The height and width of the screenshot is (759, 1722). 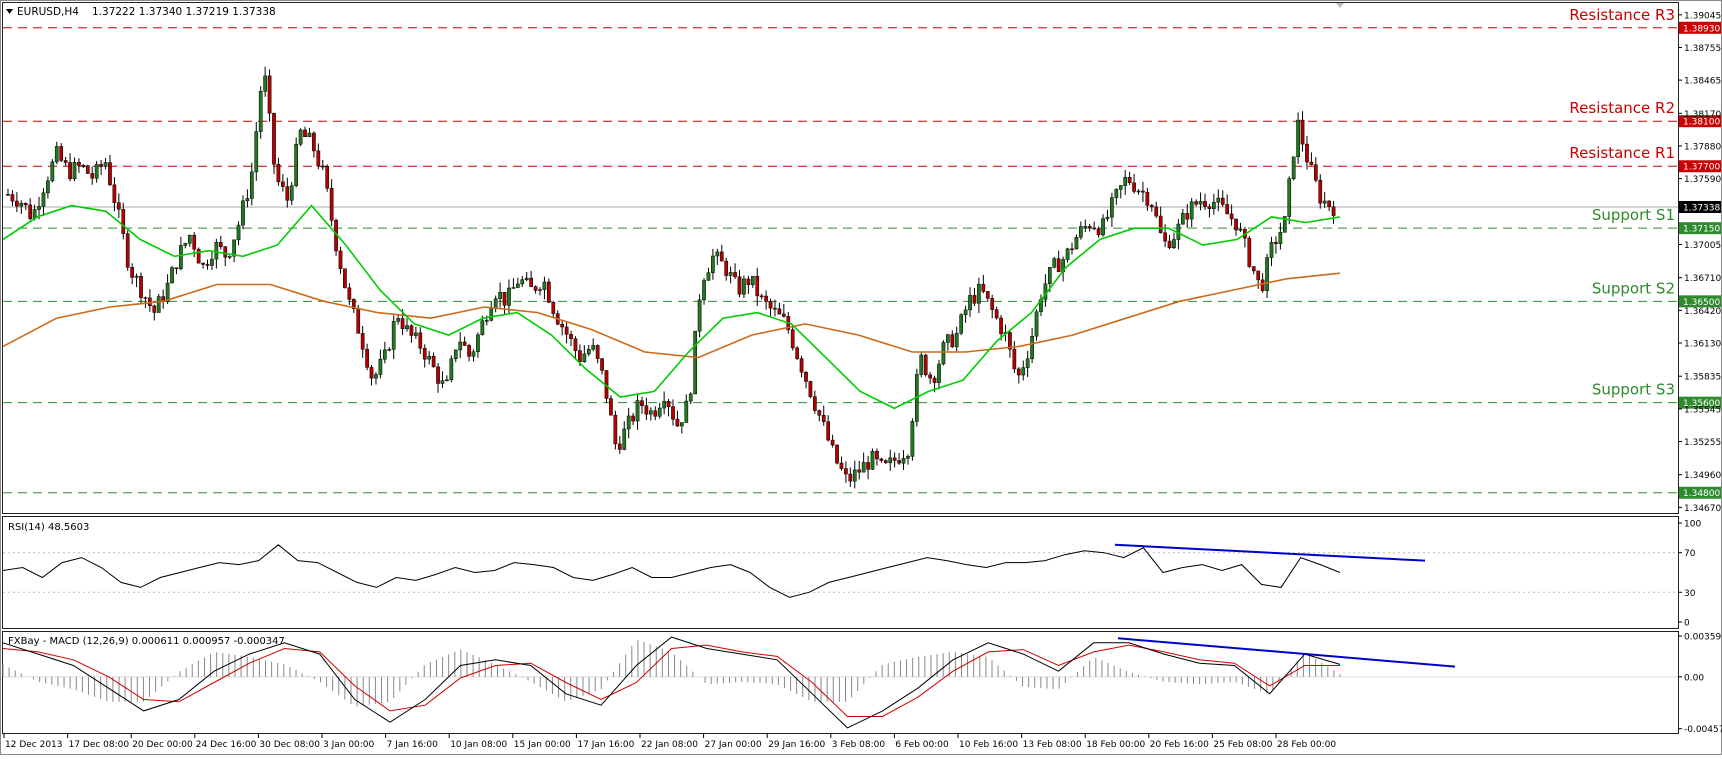 I want to click on macd-panel, so click(x=840, y=682).